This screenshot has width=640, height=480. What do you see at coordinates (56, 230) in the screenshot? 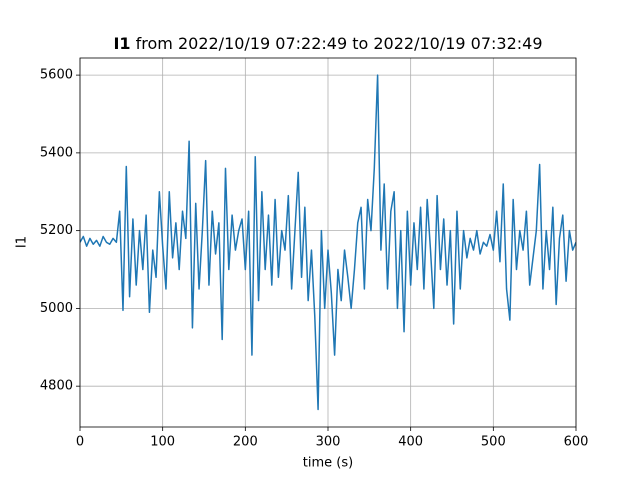
I see `y-tick-label: 5200` at bounding box center [56, 230].